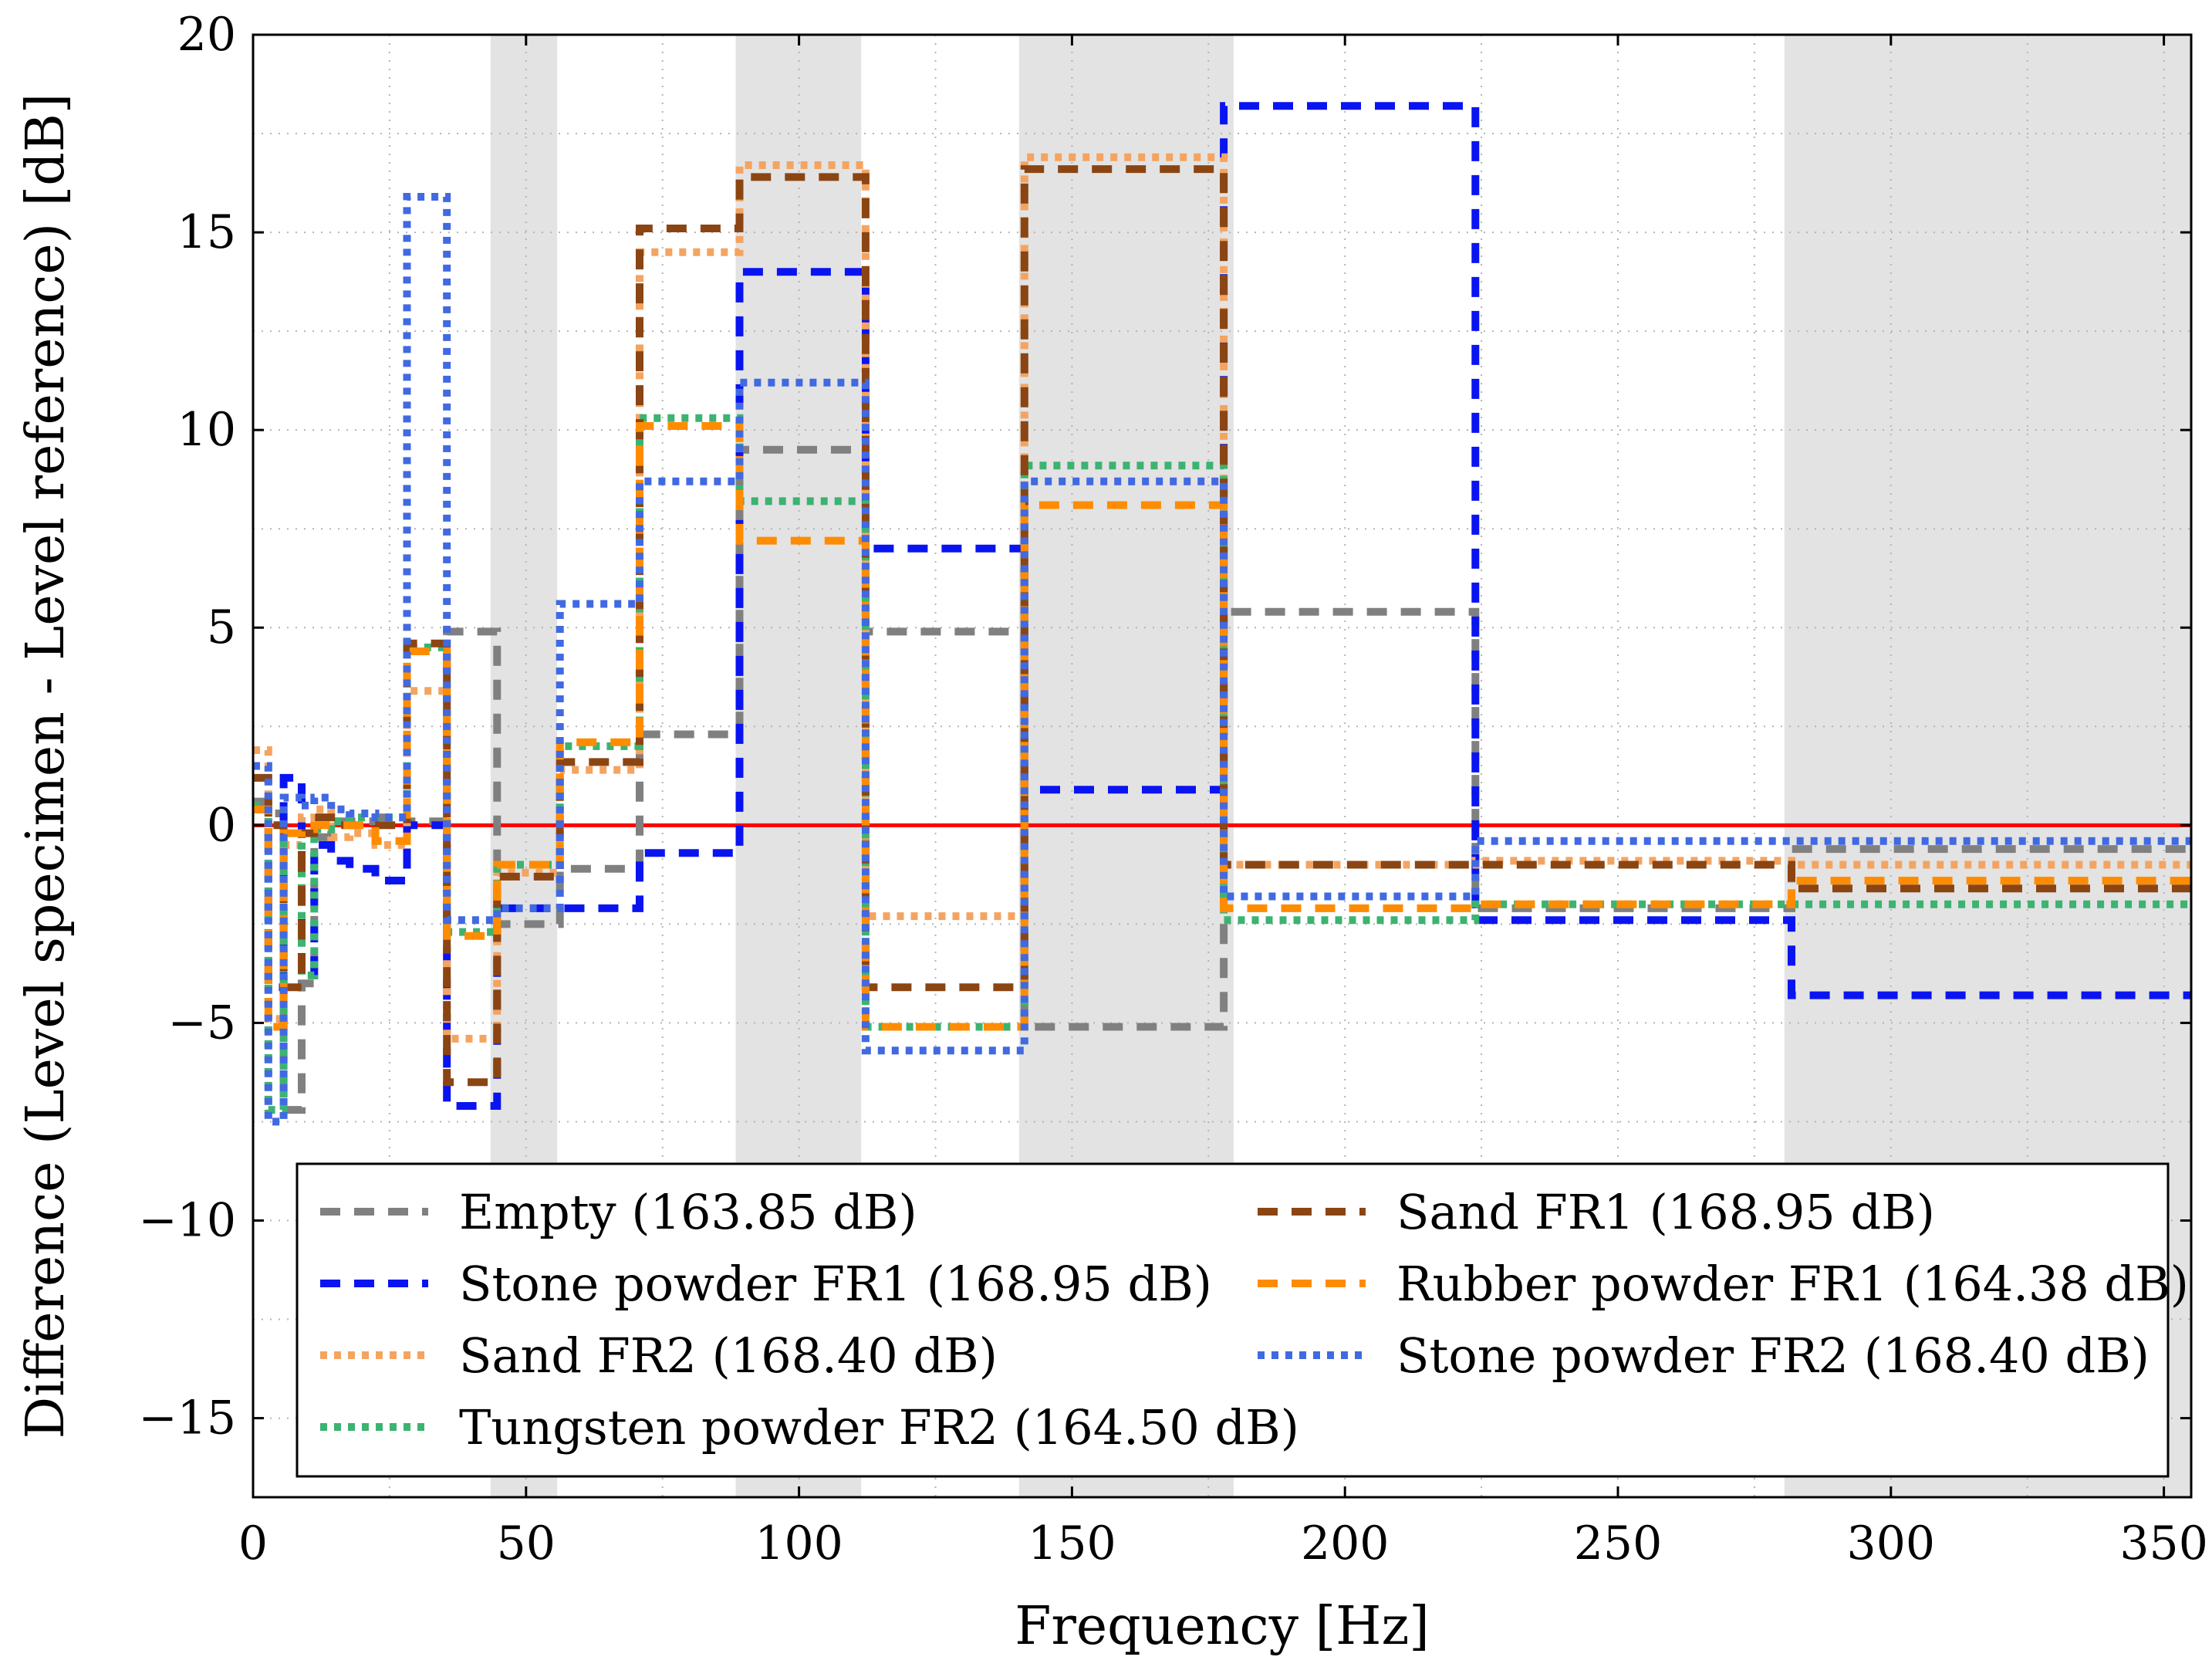 This screenshot has height=1667, width=2212. Describe the element at coordinates (202, 1023) in the screenshot. I see `y-tick-label: −5` at that location.